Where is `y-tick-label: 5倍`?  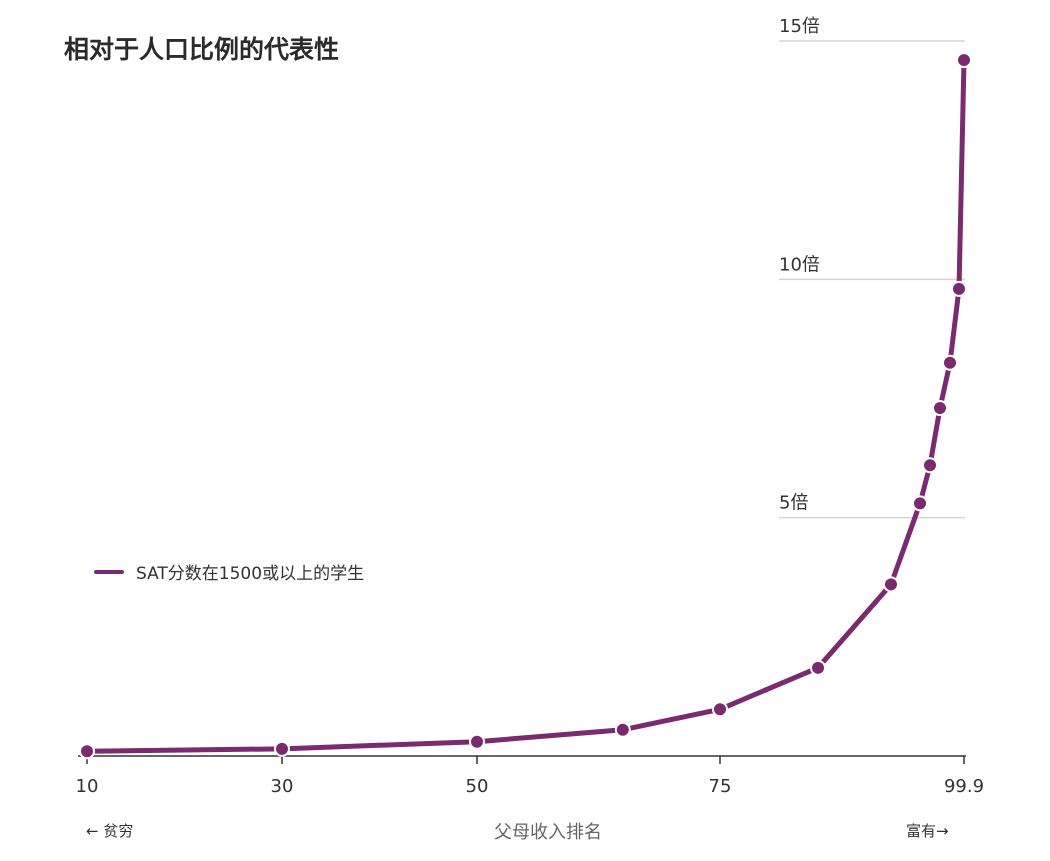 y-tick-label: 5倍 is located at coordinates (793, 503).